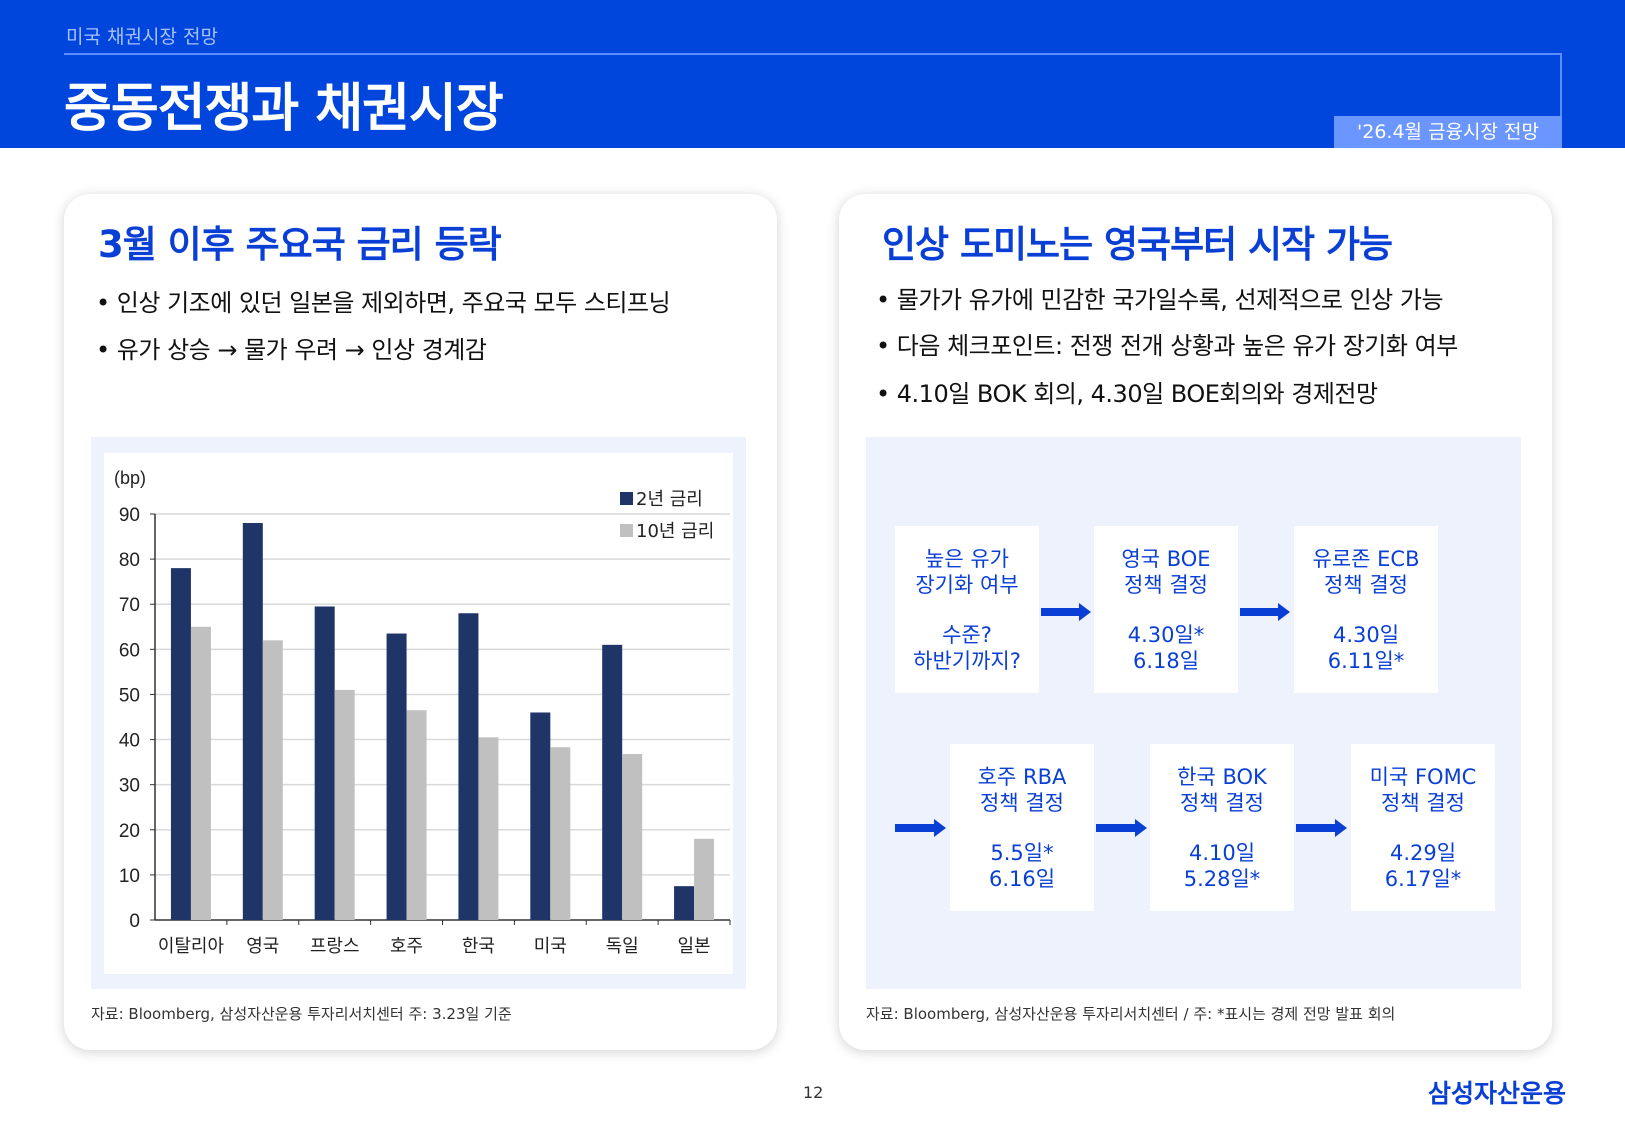 This screenshot has height=1125, width=1625. What do you see at coordinates (550, 946) in the screenshot?
I see `x-tick-label: 미국` at bounding box center [550, 946].